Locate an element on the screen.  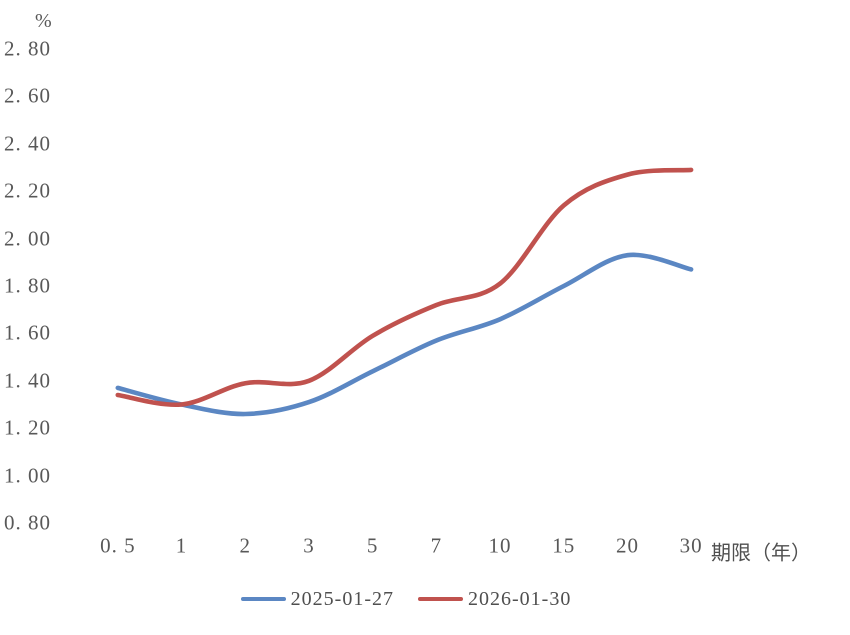
legend-label-2025-01-27: 2025-01-27 is located at coordinates (342, 599).